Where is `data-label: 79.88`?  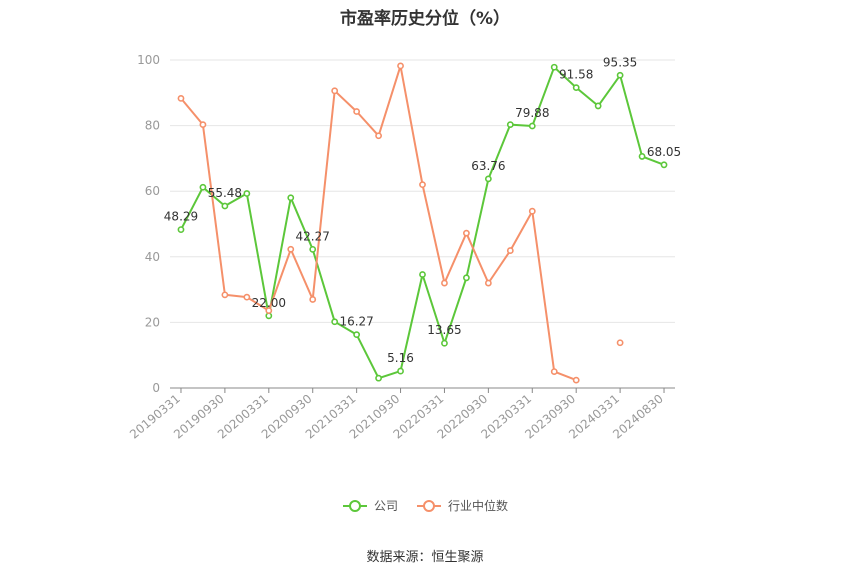
data-label: 79.88 is located at coordinates (532, 113).